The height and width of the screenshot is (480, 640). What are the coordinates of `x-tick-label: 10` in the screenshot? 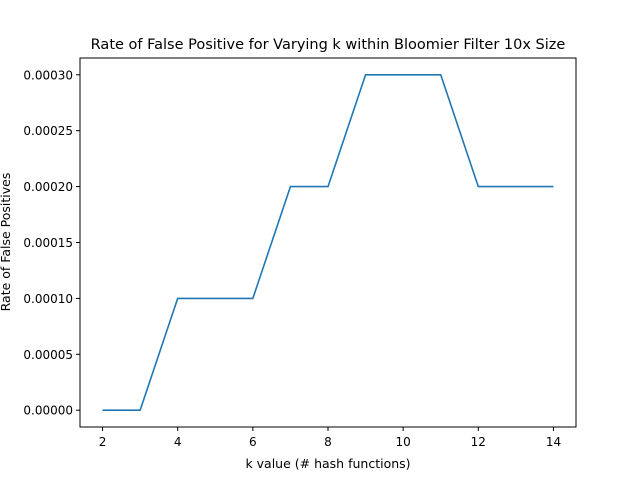 It's located at (403, 442).